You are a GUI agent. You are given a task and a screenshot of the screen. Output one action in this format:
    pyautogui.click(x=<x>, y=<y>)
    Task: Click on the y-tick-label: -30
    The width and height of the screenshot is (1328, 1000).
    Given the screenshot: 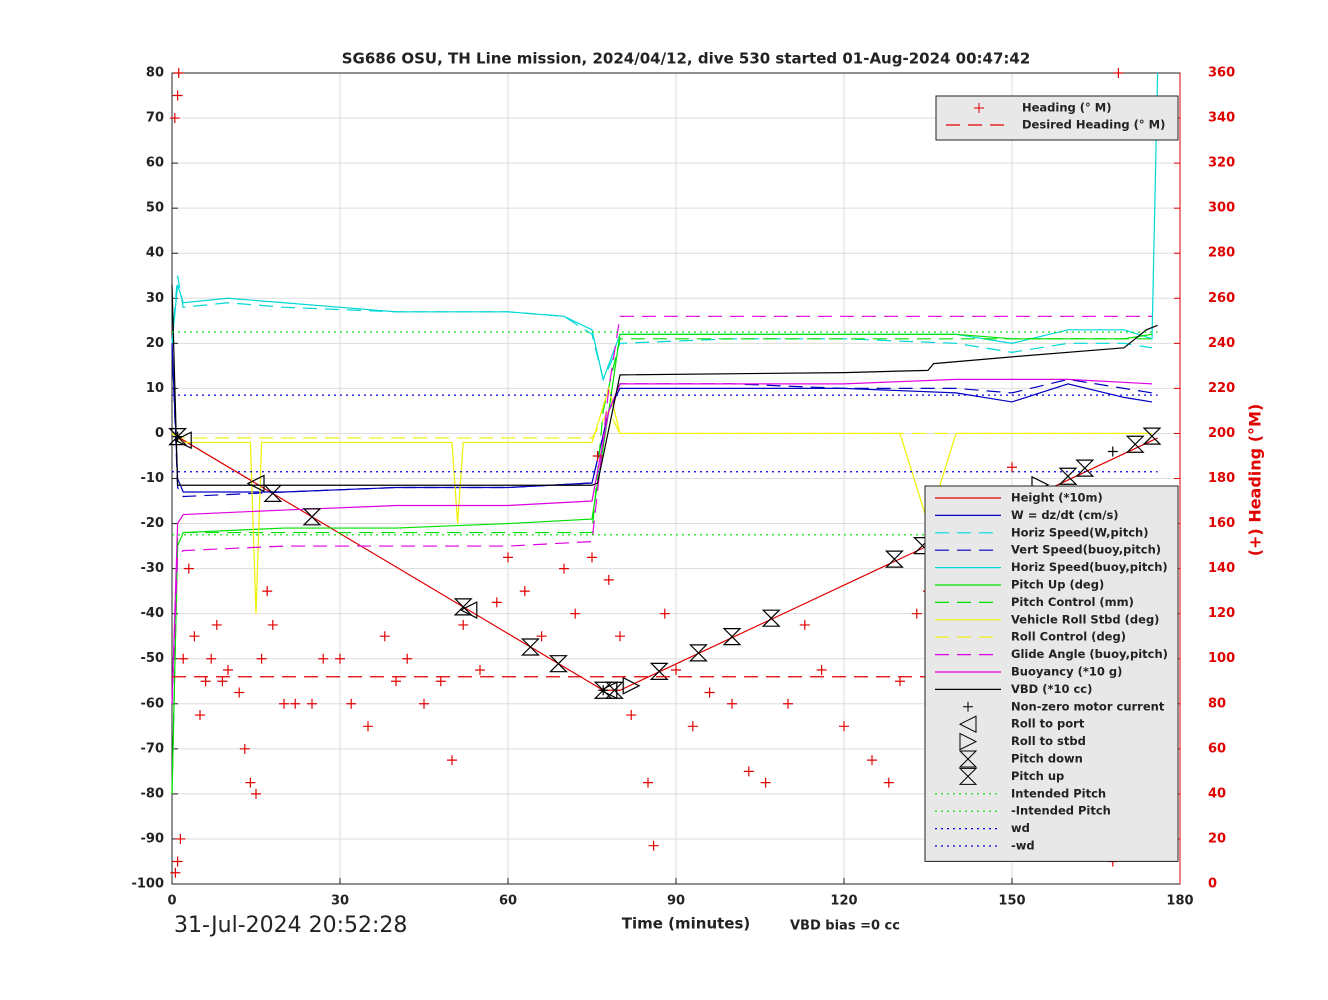 What is the action you would take?
    pyautogui.click(x=153, y=568)
    